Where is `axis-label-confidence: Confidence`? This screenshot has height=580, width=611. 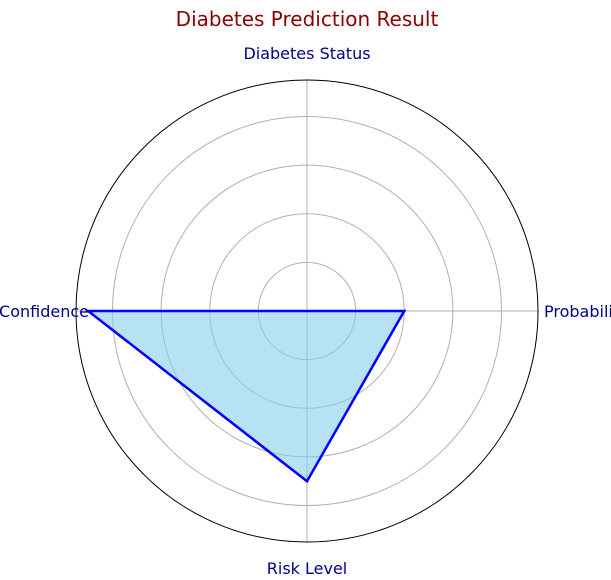 axis-label-confidence: Confidence is located at coordinates (44, 311).